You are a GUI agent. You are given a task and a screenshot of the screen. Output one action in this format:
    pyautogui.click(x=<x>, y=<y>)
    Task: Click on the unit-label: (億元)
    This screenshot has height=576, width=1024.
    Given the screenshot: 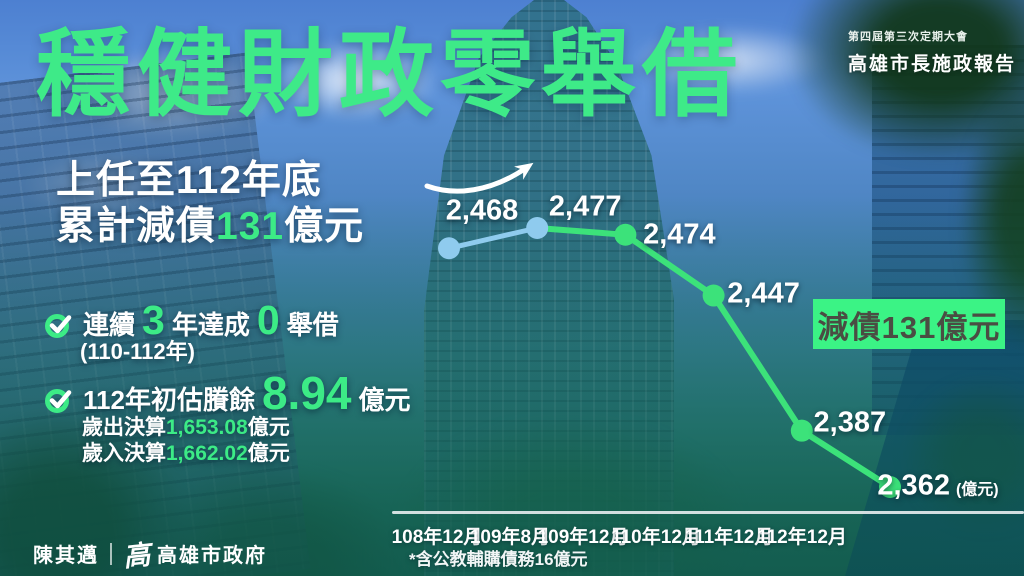 What is the action you would take?
    pyautogui.click(x=977, y=490)
    